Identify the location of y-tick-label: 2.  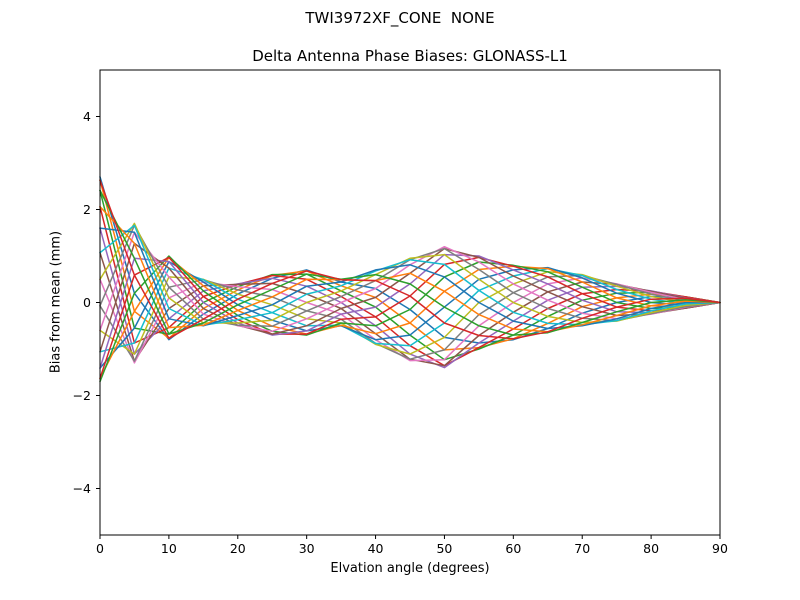
(87, 209).